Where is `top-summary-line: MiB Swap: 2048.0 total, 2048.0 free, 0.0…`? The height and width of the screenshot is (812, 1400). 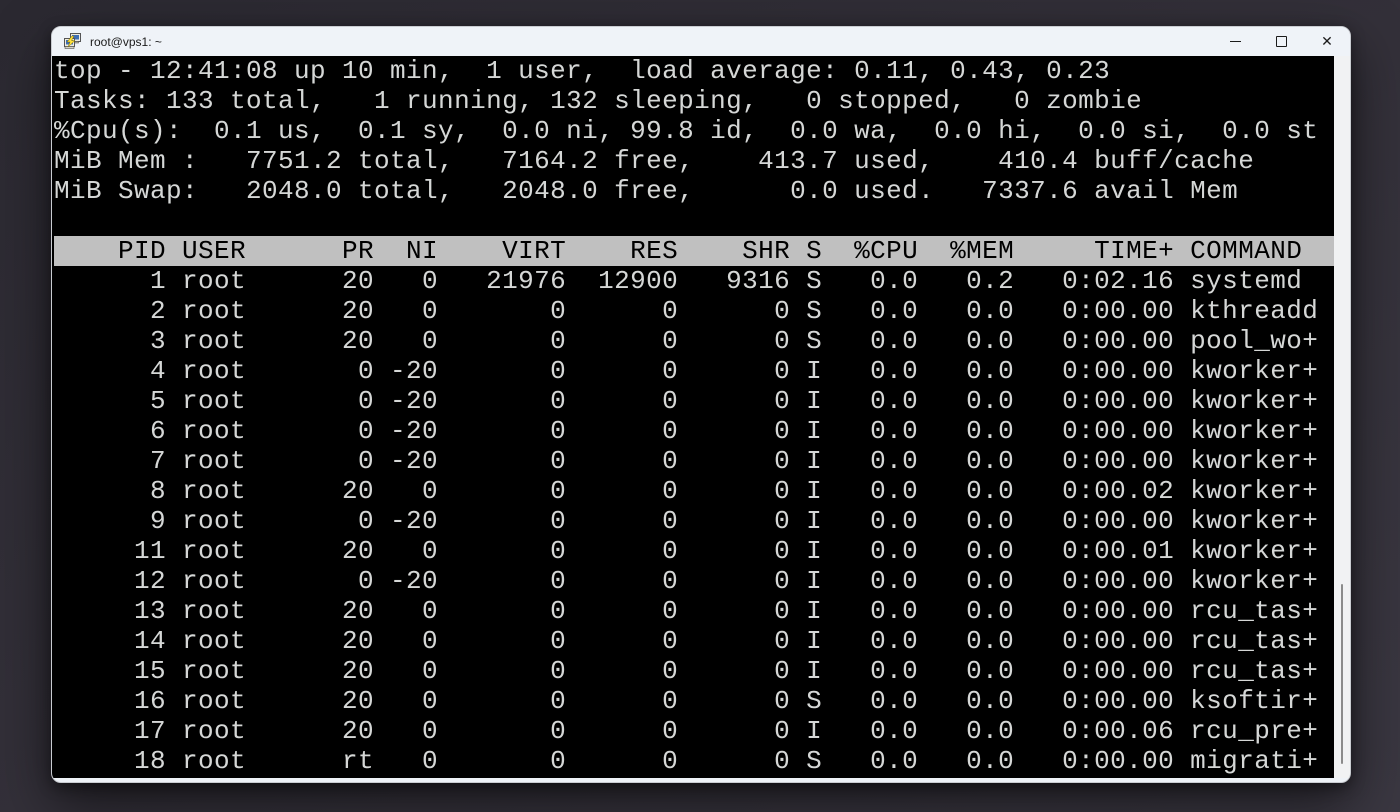
top-summary-line: MiB Swap: 2048.0 total, 2048.0 free, 0.0… is located at coordinates (646, 191).